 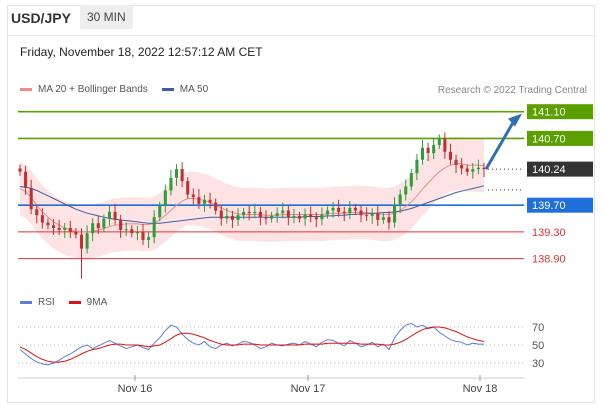 What do you see at coordinates (549, 260) in the screenshot?
I see `support-2-label: 138.90` at bounding box center [549, 260].